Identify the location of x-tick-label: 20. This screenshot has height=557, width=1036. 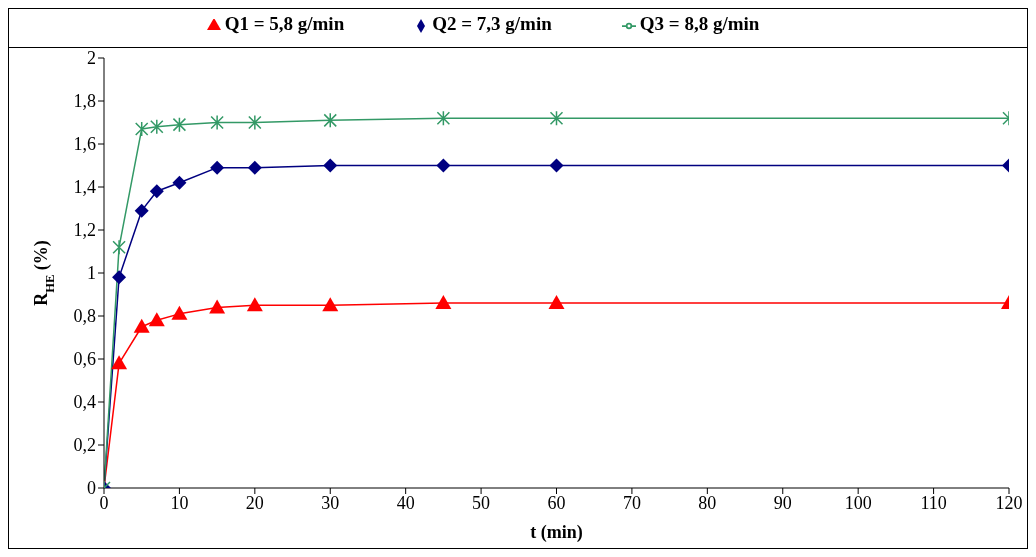
(254, 502).